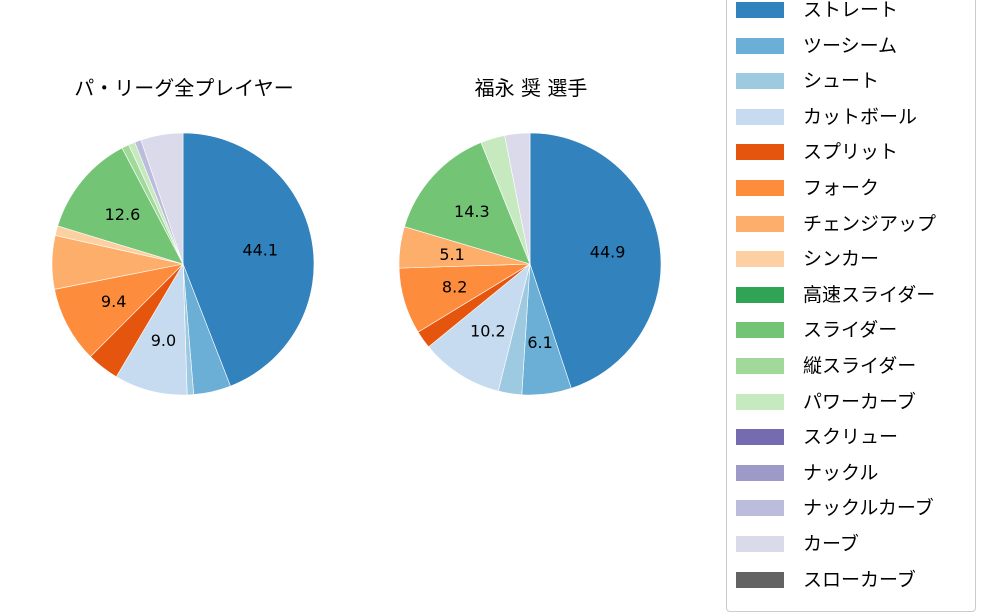 Image resolution: width=1000 pixels, height=612 pixels. I want to click on legend-label: ストレート, so click(851, 10).